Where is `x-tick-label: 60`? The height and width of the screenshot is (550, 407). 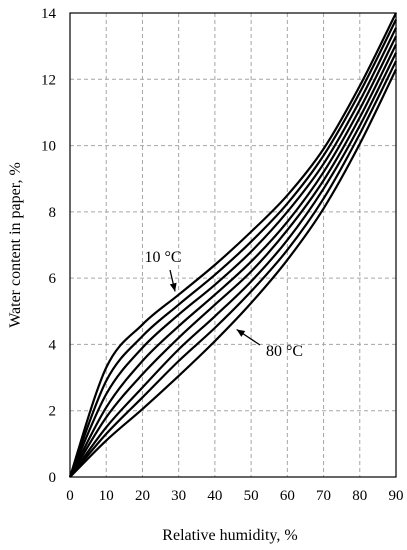
x-tick-label: 60 is located at coordinates (287, 496).